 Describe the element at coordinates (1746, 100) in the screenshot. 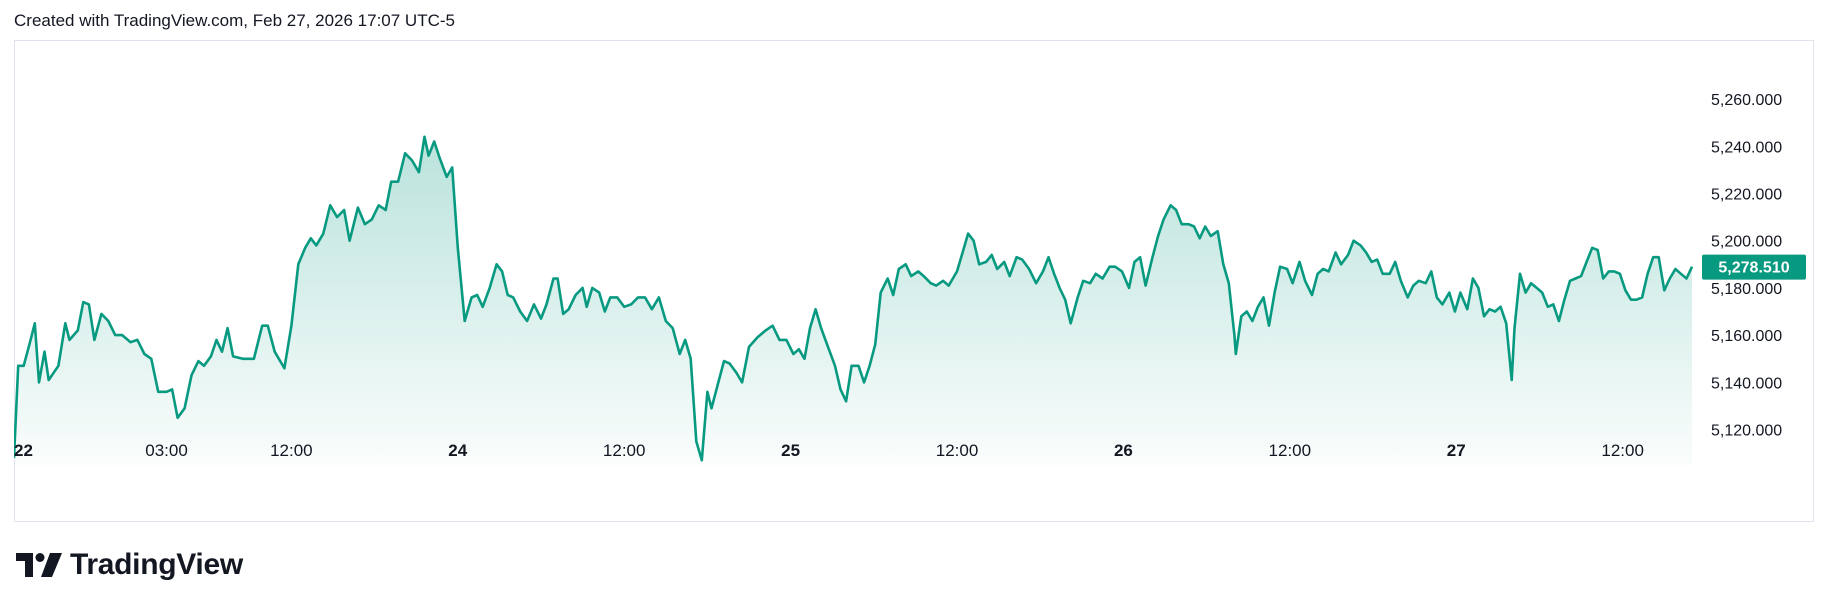

I see `price-tick-label: 5,260.000` at that location.